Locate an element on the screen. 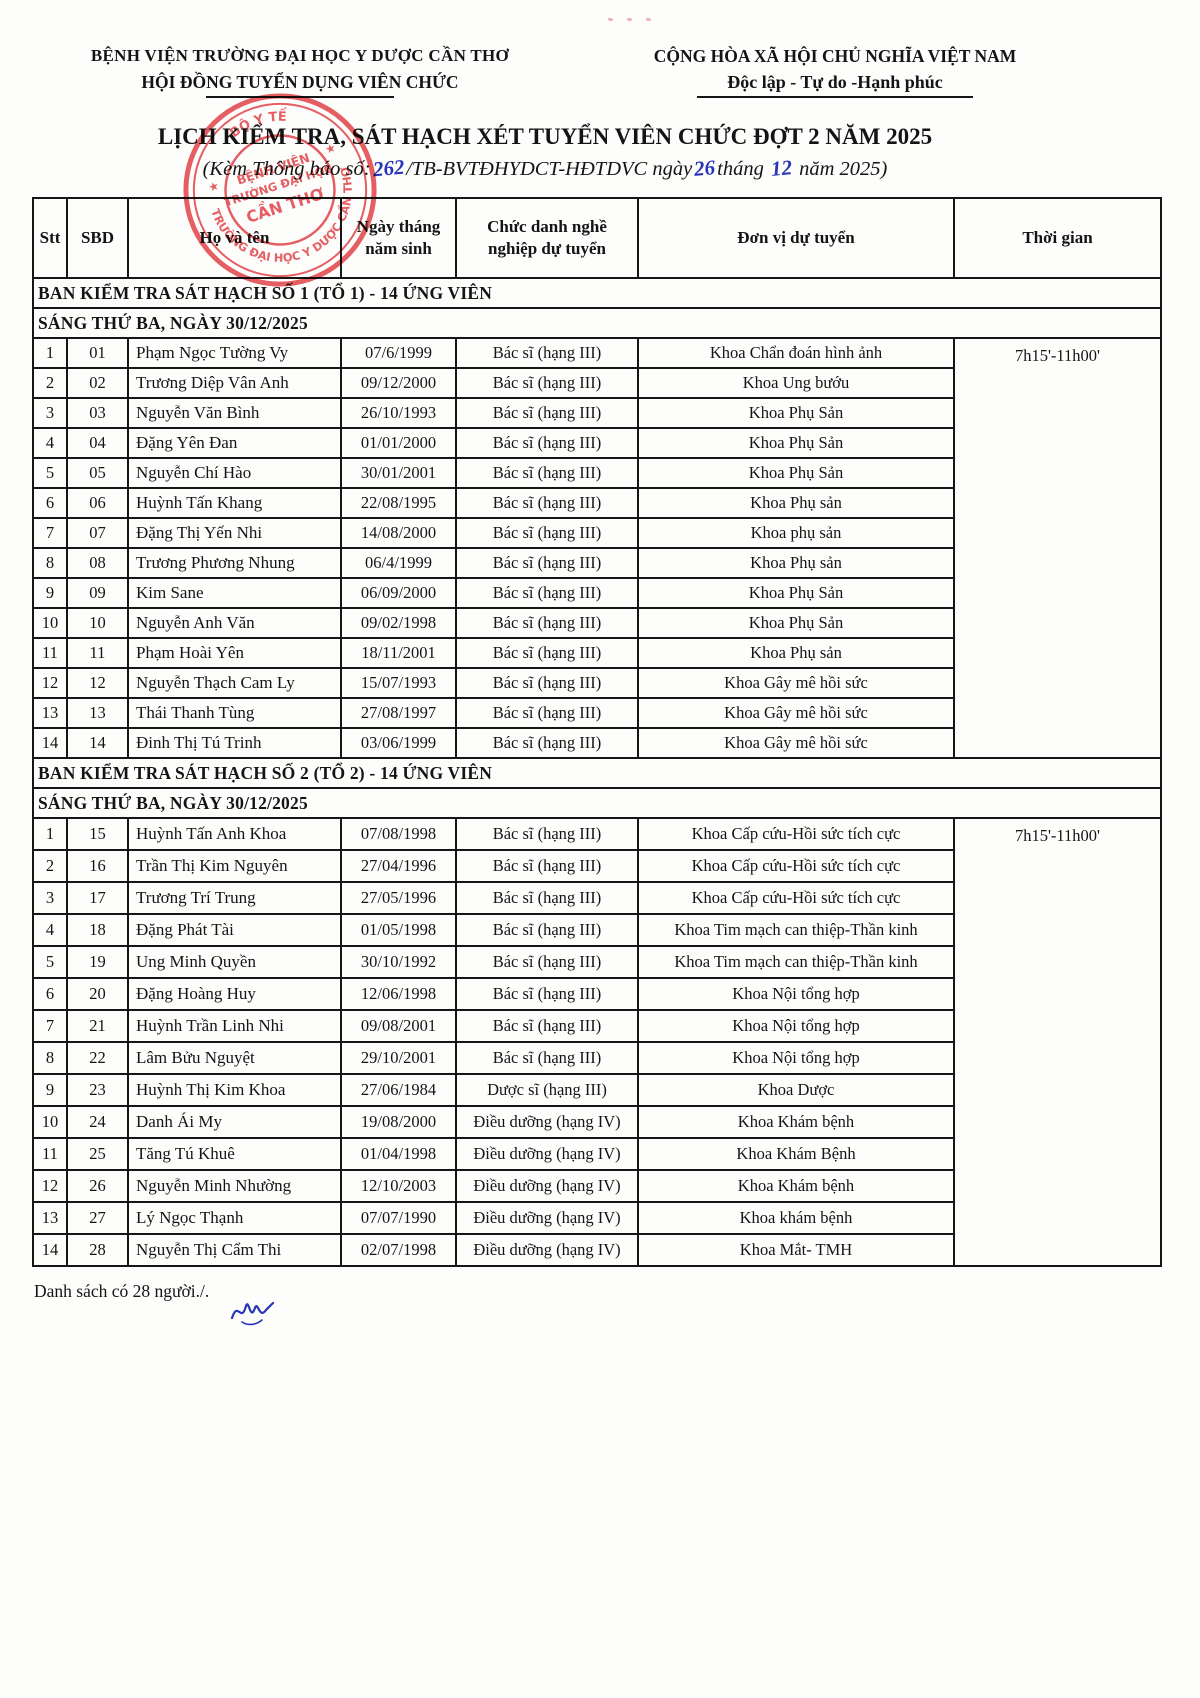 The height and width of the screenshot is (1698, 1200). name-cell: Đặng Hoàng Huy is located at coordinates (234, 994).